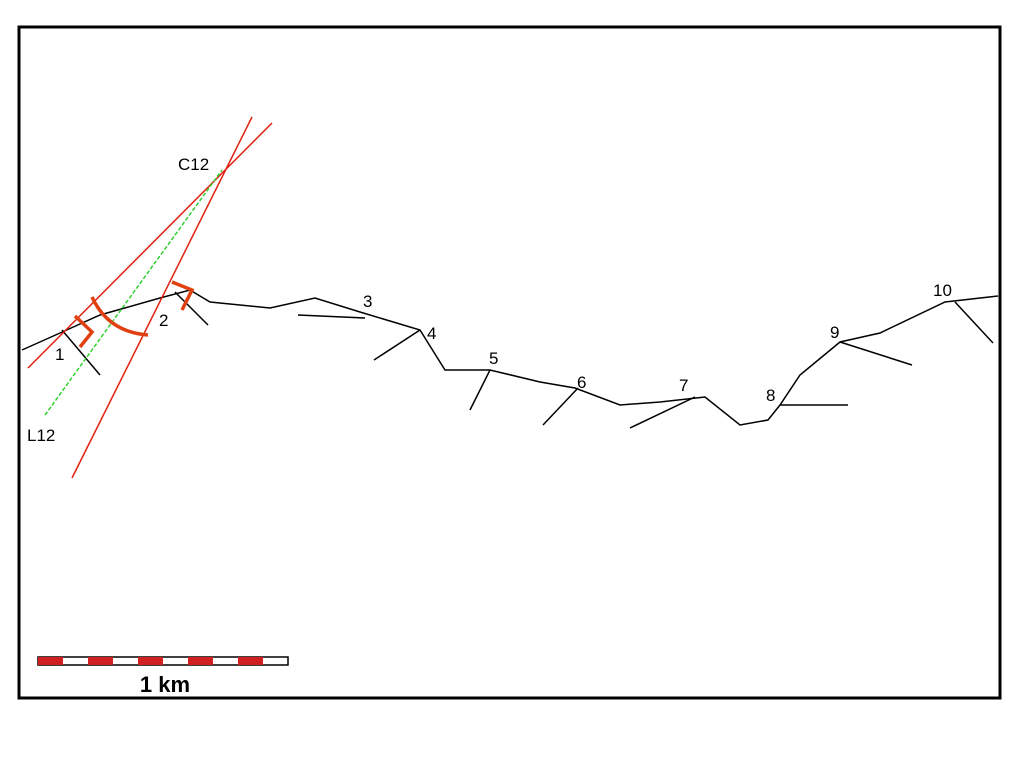 The width and height of the screenshot is (1024, 768). What do you see at coordinates (193, 164) in the screenshot?
I see `intersection-label: C12` at bounding box center [193, 164].